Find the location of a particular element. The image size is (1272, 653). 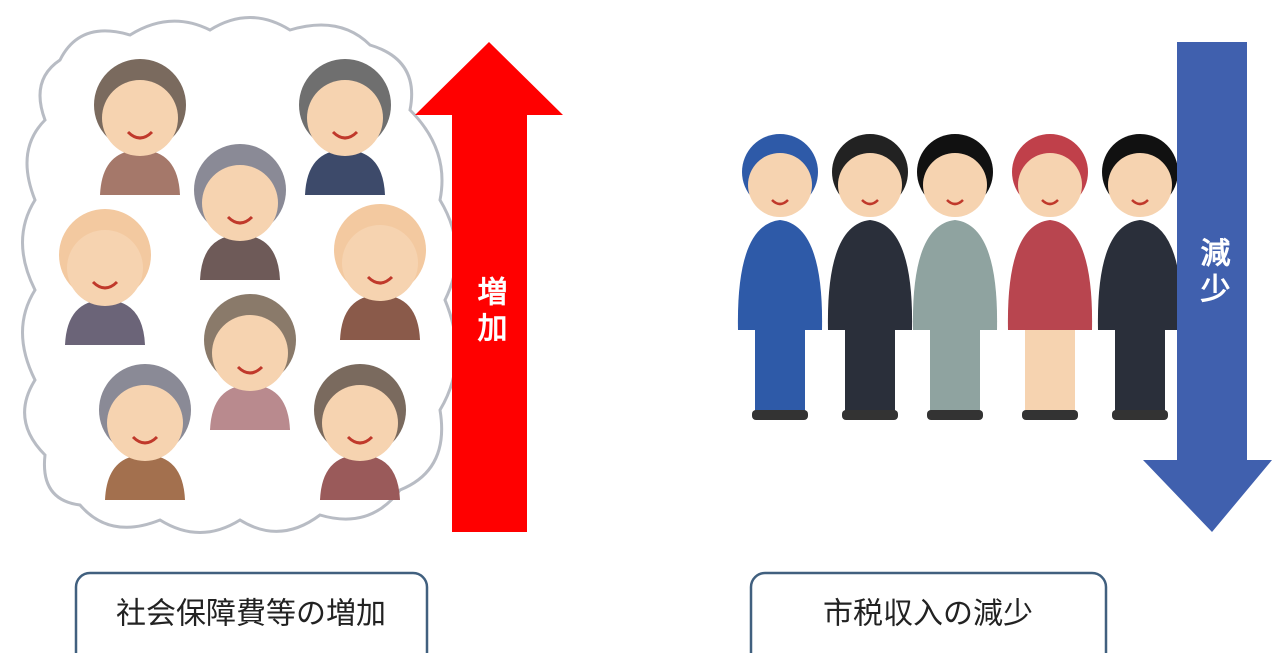

caption: 市税収入の減少 is located at coordinates (928, 614).